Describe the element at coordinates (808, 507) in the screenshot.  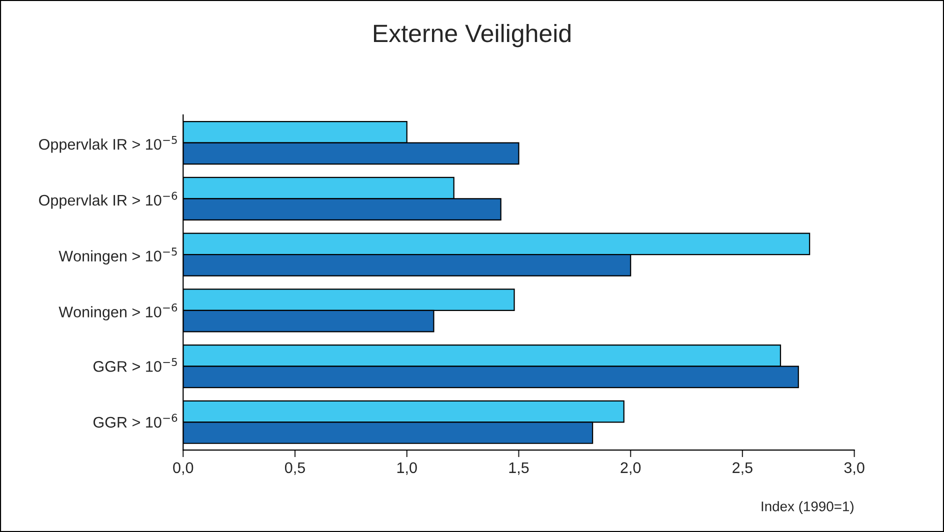
I see `x-axis-title: Index (1990=1)` at that location.